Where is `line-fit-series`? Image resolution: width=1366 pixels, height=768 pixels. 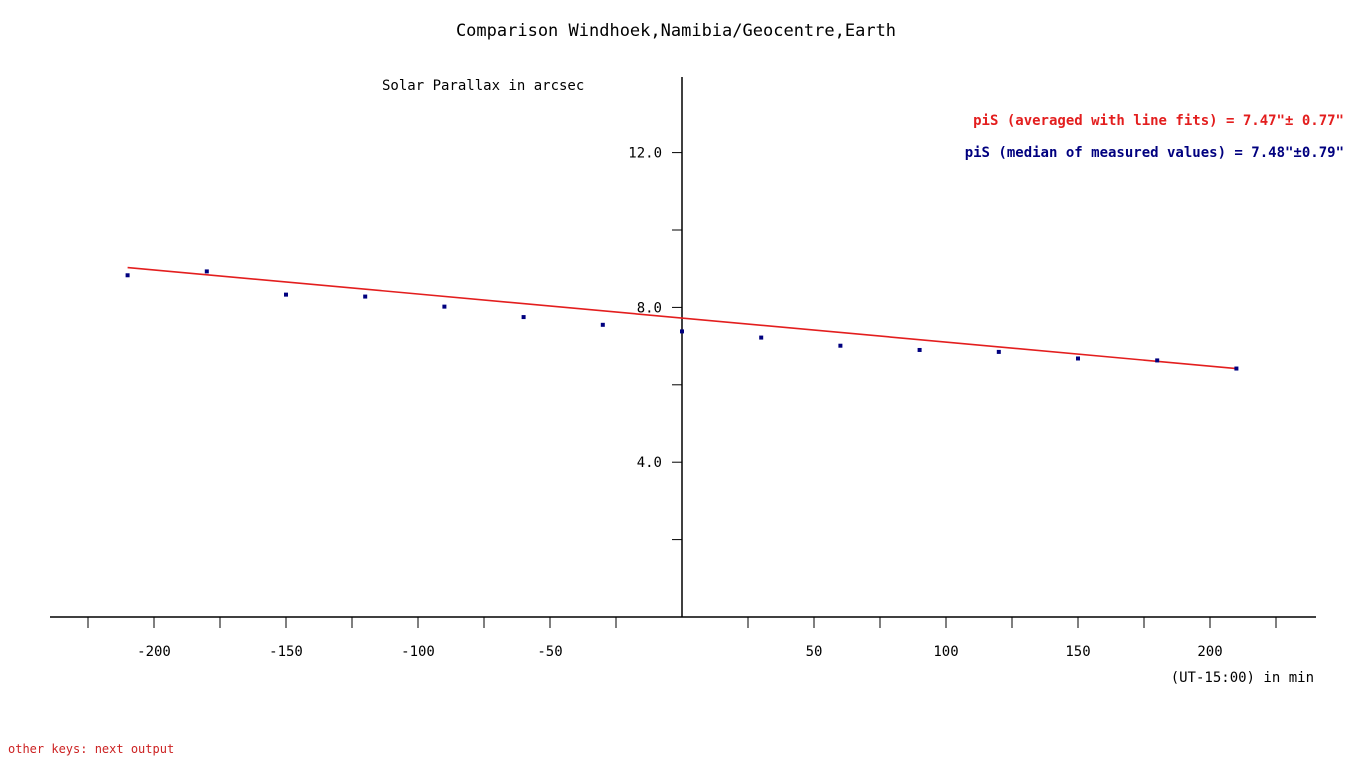
line-fit-series is located at coordinates (682, 318).